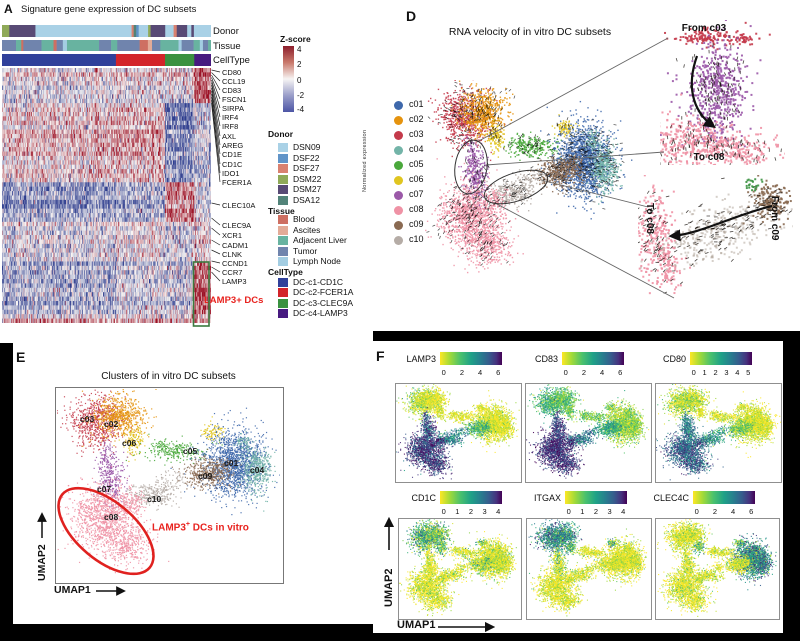 The width and height of the screenshot is (800, 641). What do you see at coordinates (299, 64) in the screenshot?
I see `zscore-tick: 2` at bounding box center [299, 64].